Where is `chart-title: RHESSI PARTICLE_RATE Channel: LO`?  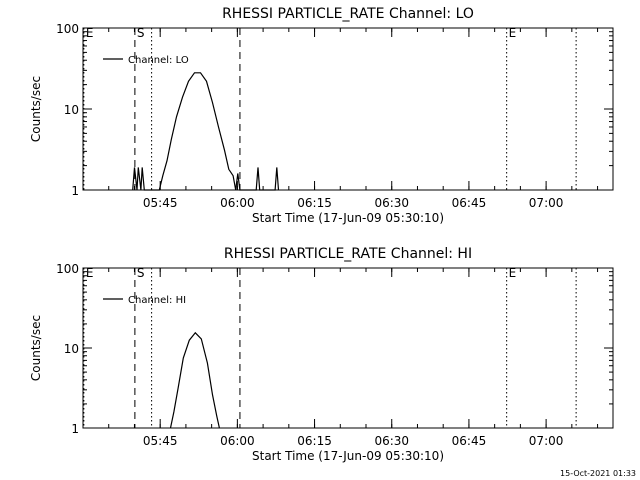
chart-title: RHESSI PARTICLE_RATE Channel: LO is located at coordinates (348, 14).